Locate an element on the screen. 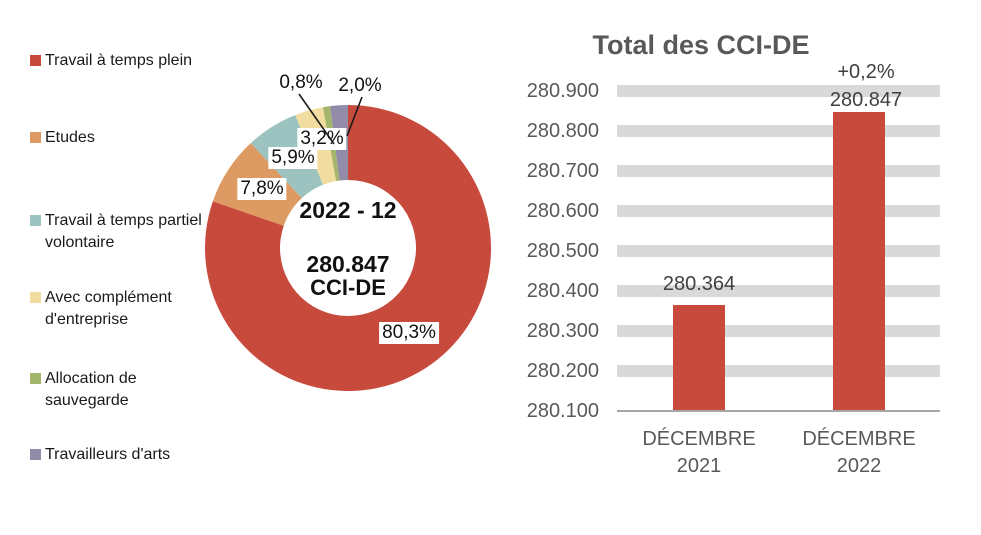 This screenshot has width=981, height=535. pie-percent-label: 7,8% is located at coordinates (262, 189).